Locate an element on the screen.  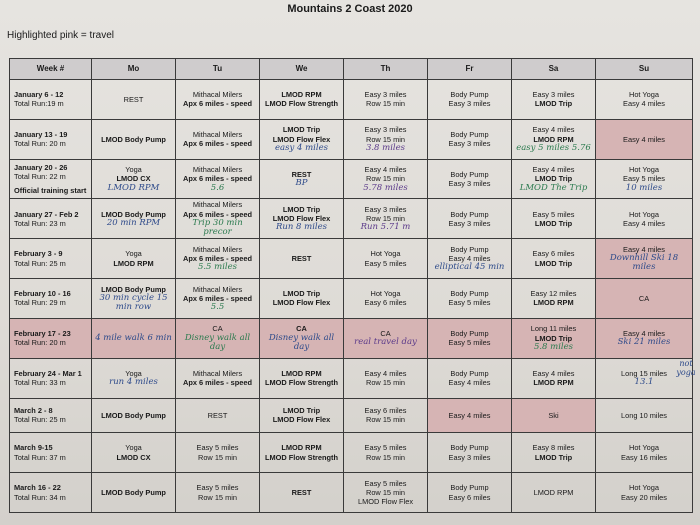
day-cell-sa: Easy 4 miles LMOD RPM is located at coordinates (553, 378).